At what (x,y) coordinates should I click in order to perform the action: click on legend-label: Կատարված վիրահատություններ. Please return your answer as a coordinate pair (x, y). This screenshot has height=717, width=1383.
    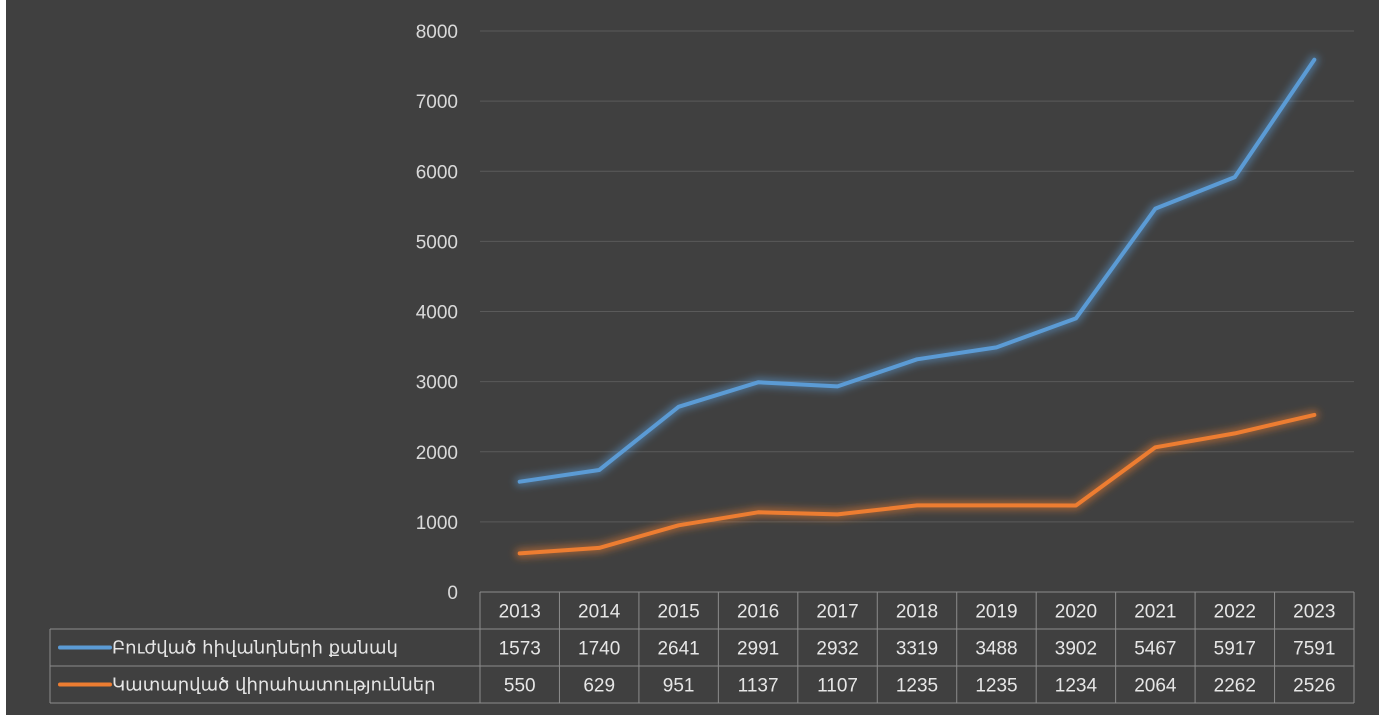
    Looking at the image, I should click on (274, 685).